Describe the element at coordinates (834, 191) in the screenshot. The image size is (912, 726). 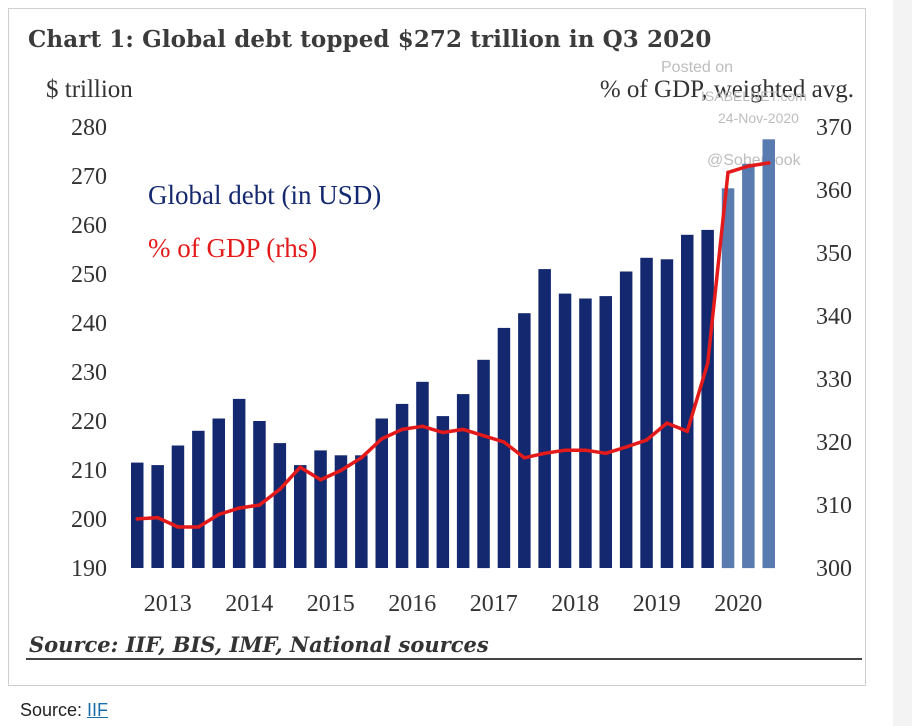
I see `right-tick-360: 360` at that location.